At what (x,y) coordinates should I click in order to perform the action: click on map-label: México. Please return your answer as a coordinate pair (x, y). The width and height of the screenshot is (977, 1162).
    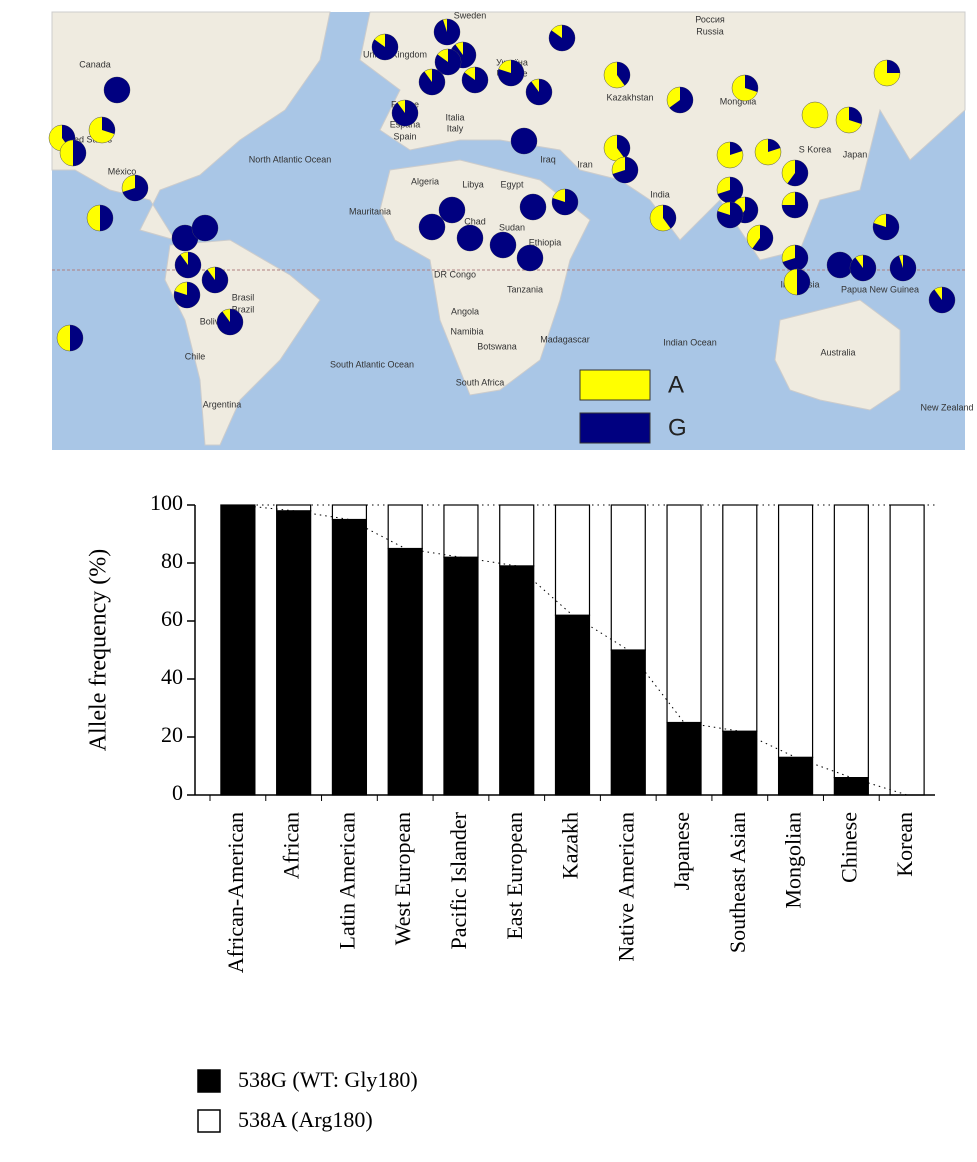
    Looking at the image, I should click on (122, 171).